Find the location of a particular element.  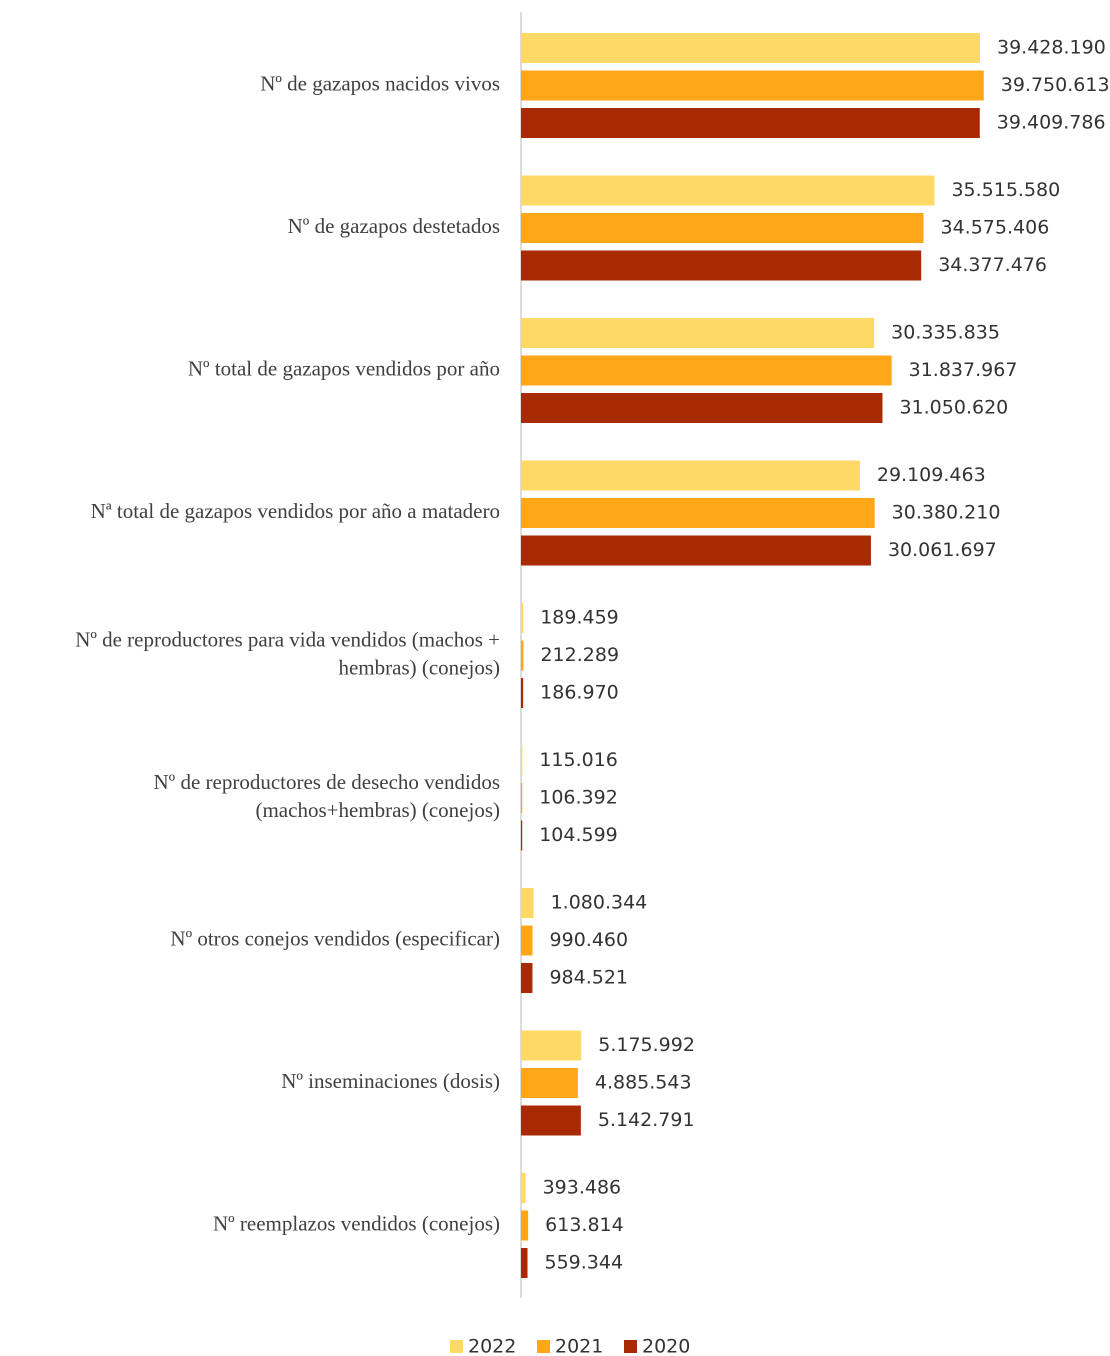

data-label-2022: 39.428.190 is located at coordinates (1051, 48).